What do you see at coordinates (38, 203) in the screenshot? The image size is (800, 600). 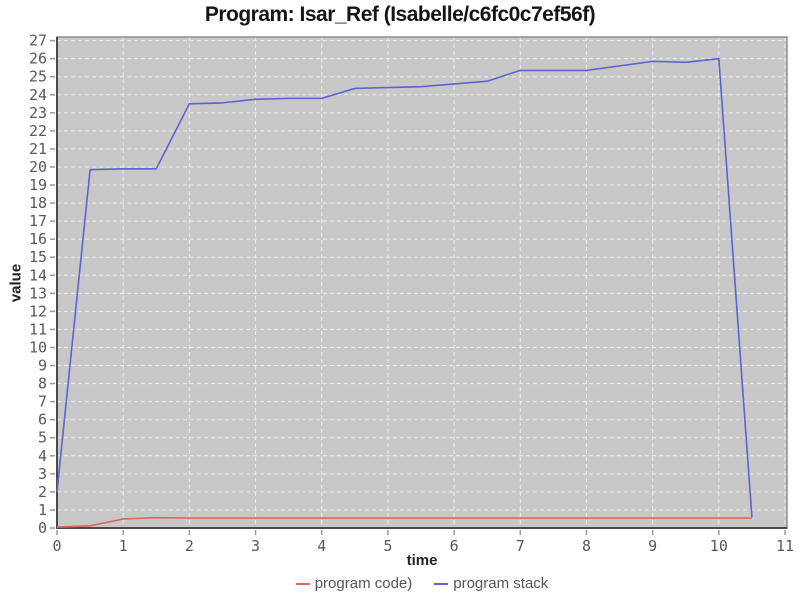 I see `y-tick-label: 18` at bounding box center [38, 203].